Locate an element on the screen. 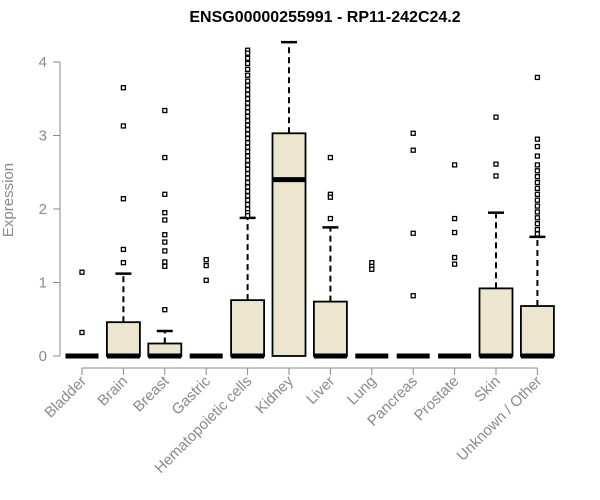 Image resolution: width=600 pixels, height=500 pixels. x-tick-label: Liver is located at coordinates (320, 390).